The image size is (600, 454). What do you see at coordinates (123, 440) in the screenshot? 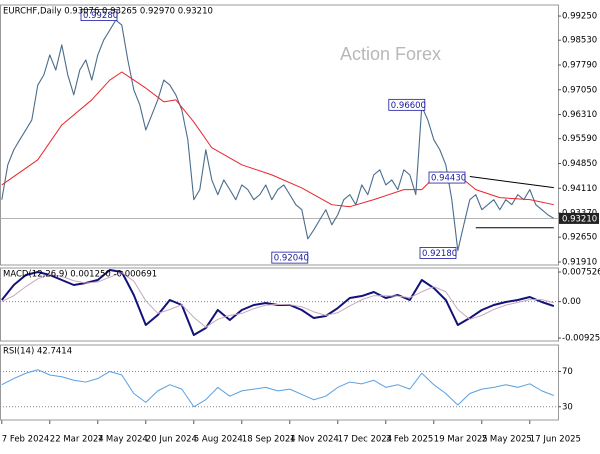
I see `x-tick-label: 7 May 2024` at bounding box center [123, 440].